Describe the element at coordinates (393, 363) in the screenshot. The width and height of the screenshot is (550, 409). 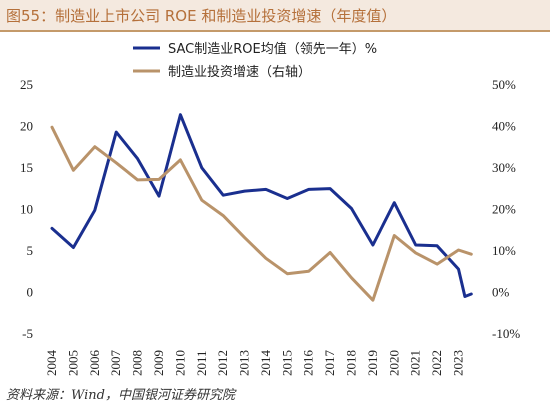
I see `x-tick-label: 2020` at that location.